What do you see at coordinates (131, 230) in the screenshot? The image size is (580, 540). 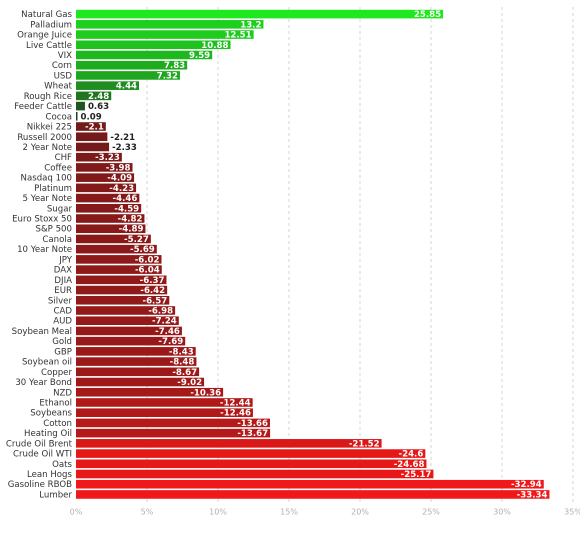 I see `value-label: -4.89` at bounding box center [131, 230].